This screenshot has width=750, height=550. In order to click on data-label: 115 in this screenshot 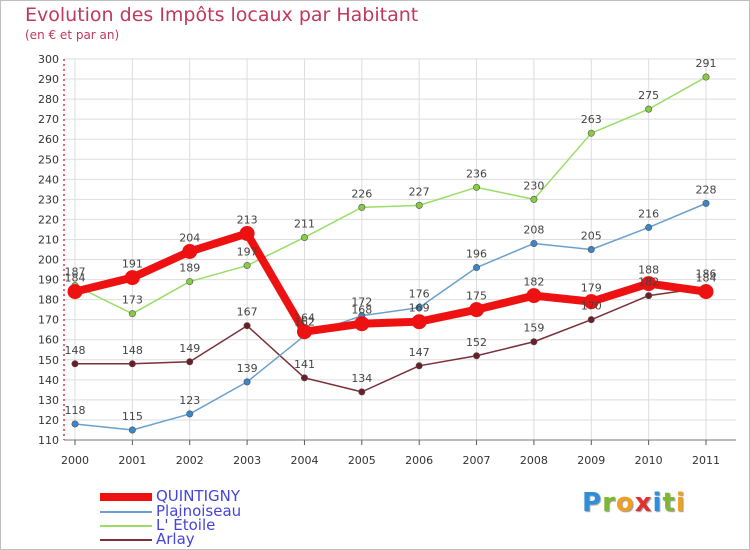, I will do `click(132, 416)`.